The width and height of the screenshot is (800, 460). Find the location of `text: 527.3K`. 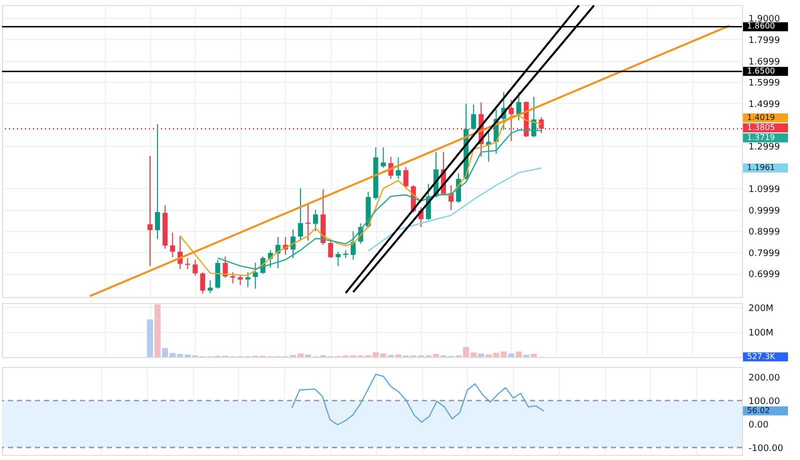

text: 527.3K is located at coordinates (761, 356).